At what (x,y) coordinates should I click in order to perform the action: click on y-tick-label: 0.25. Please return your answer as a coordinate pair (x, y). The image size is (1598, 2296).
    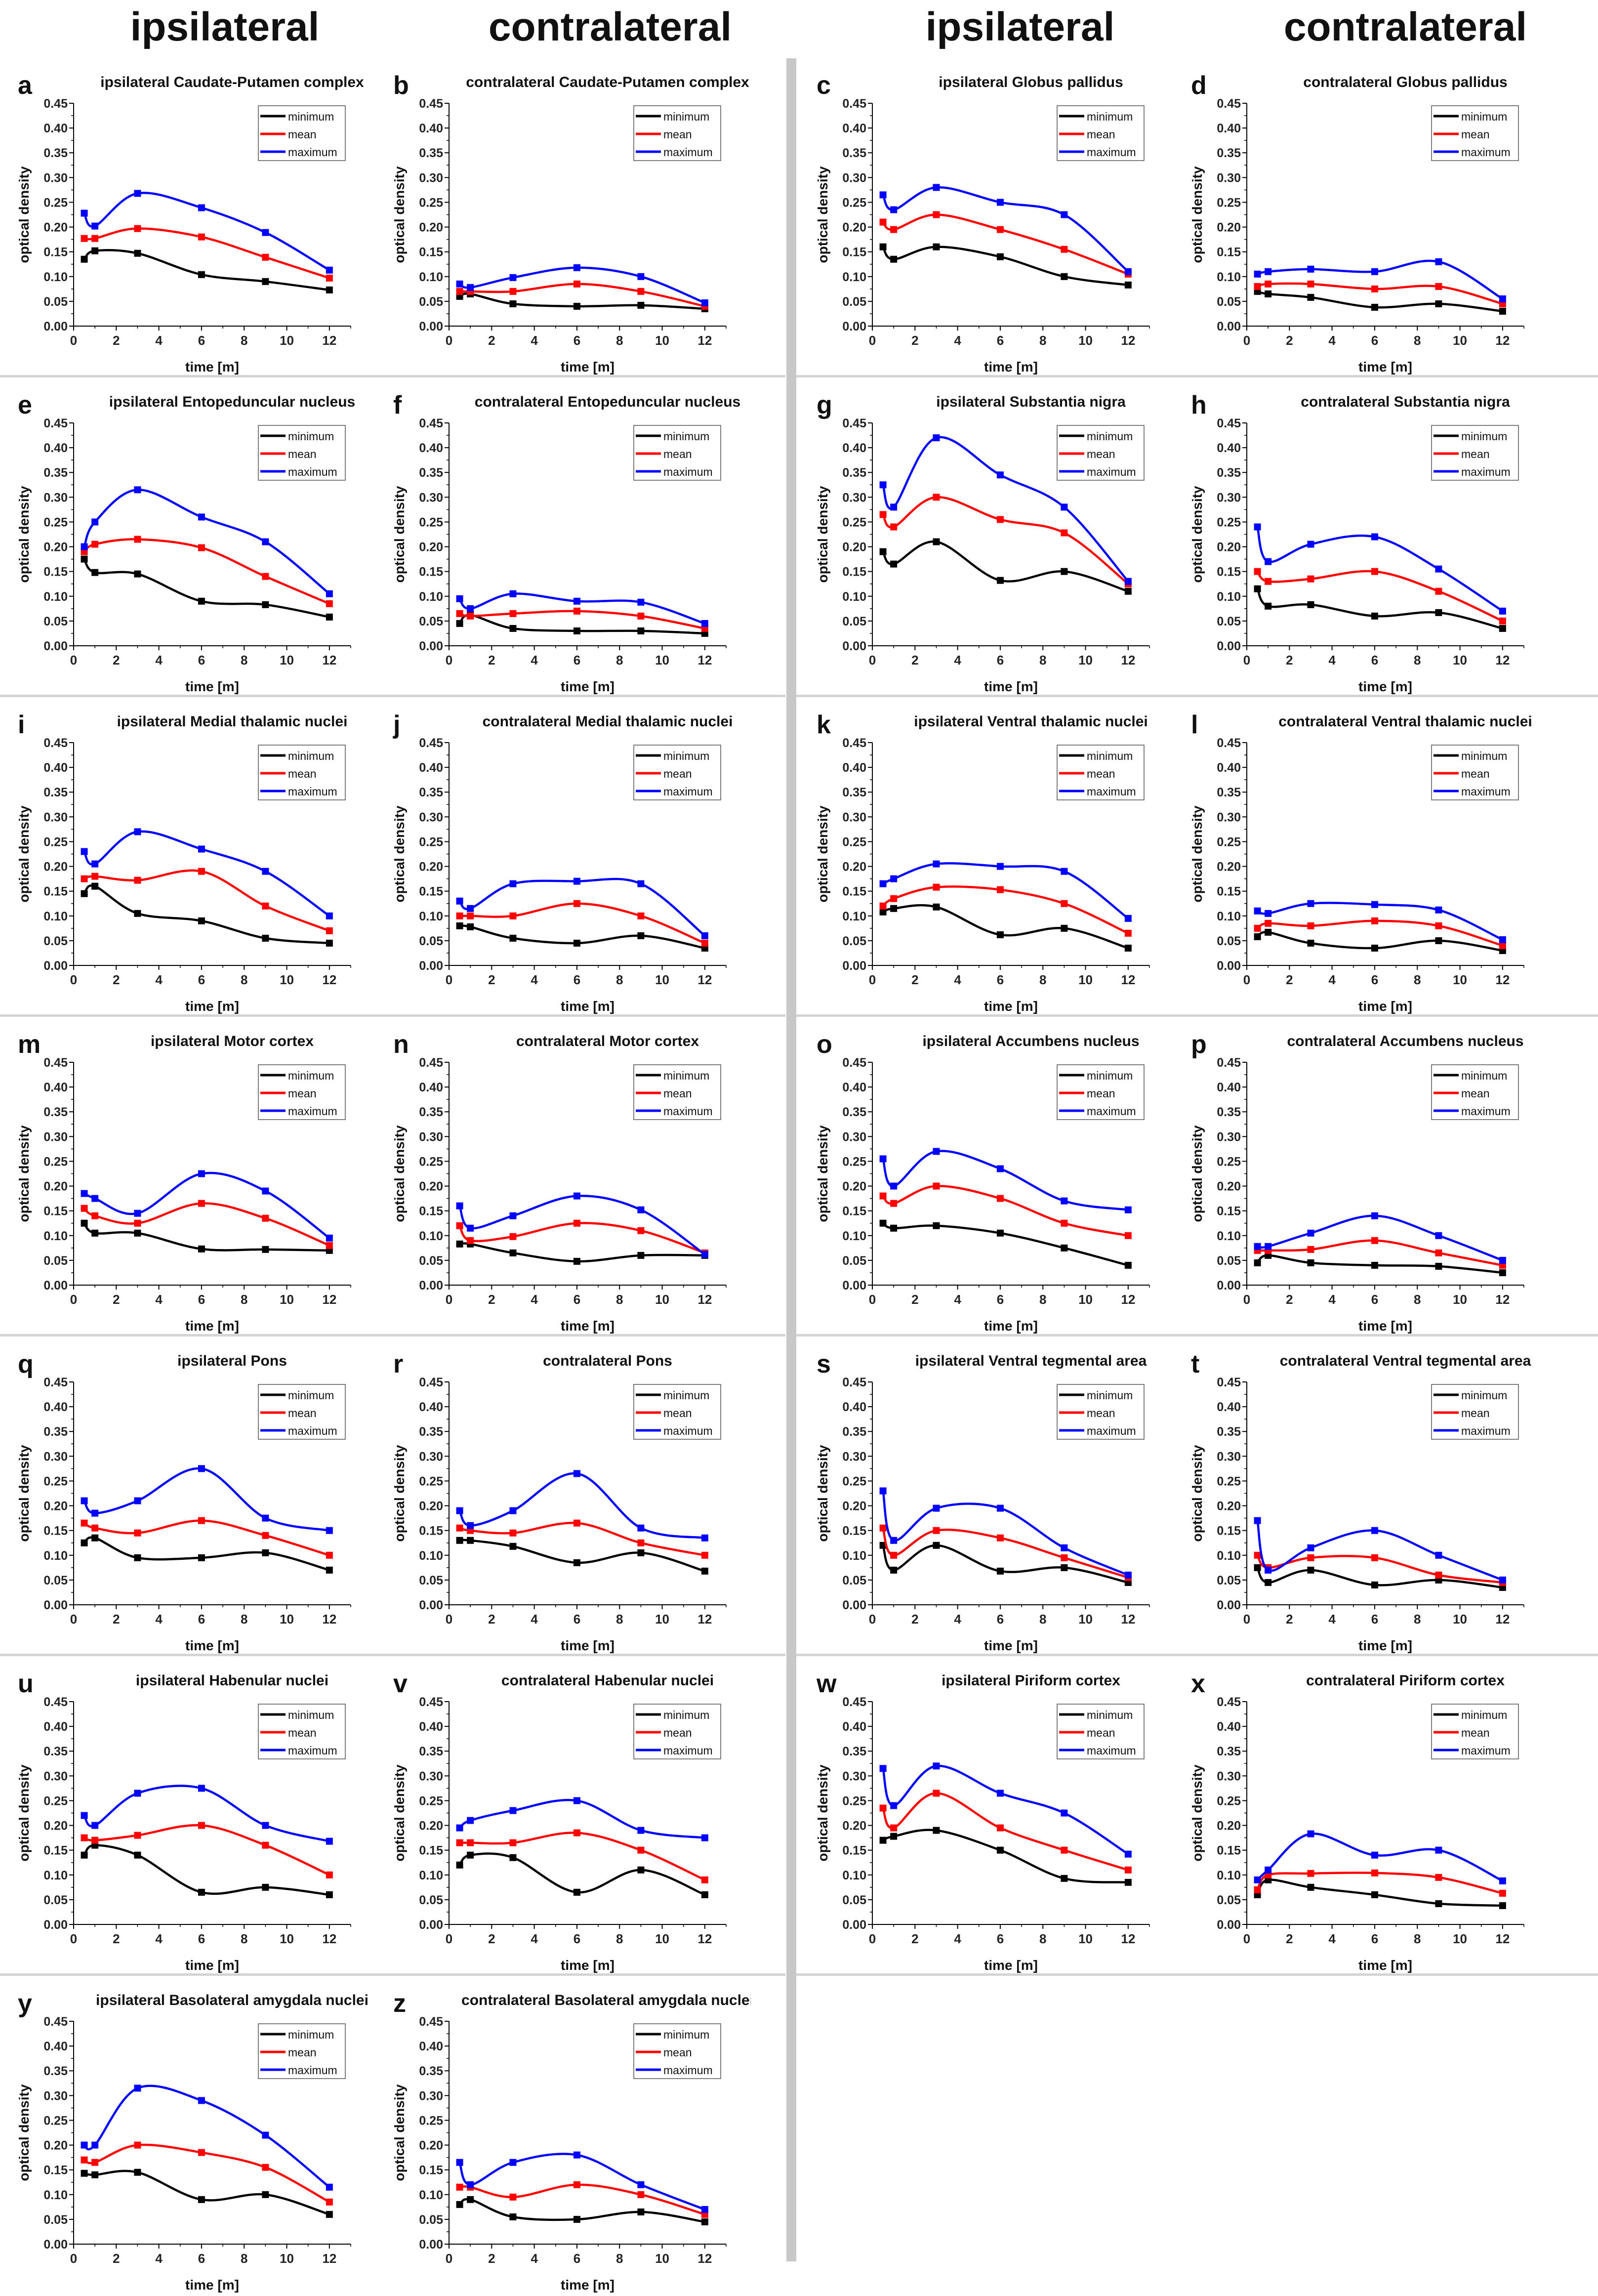
    Looking at the image, I should click on (854, 842).